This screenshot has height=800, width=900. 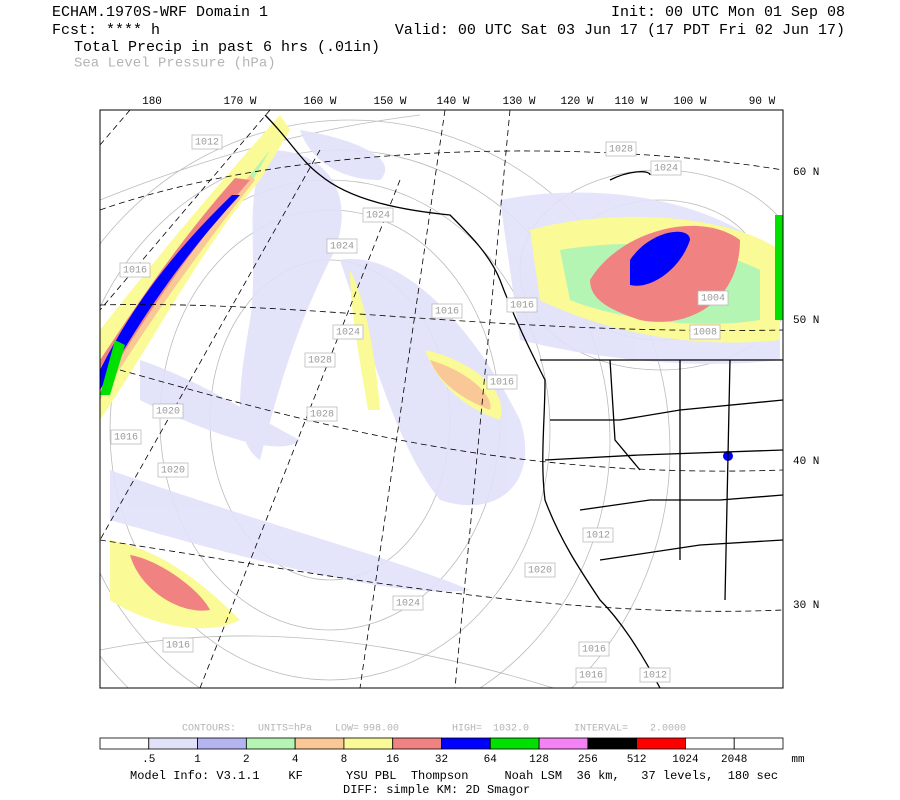 What do you see at coordinates (518, 102) in the screenshot?
I see `longitude-label: 130 W` at bounding box center [518, 102].